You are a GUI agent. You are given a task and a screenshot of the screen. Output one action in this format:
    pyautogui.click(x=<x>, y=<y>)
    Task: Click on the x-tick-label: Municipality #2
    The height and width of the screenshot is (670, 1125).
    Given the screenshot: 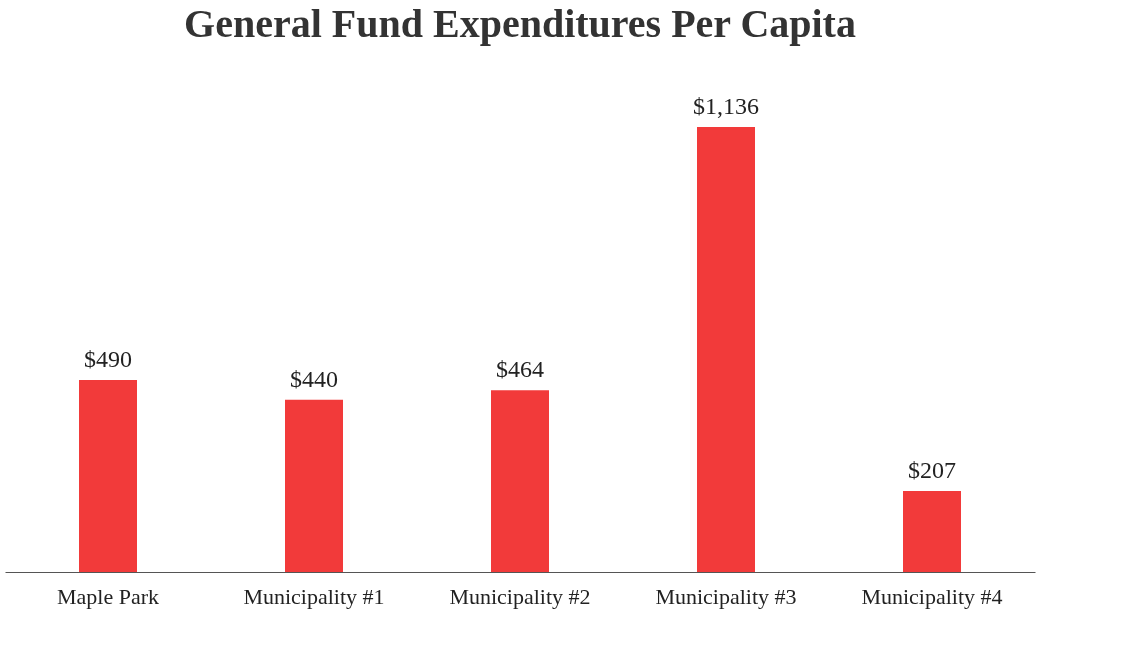 What is the action you would take?
    pyautogui.click(x=520, y=596)
    